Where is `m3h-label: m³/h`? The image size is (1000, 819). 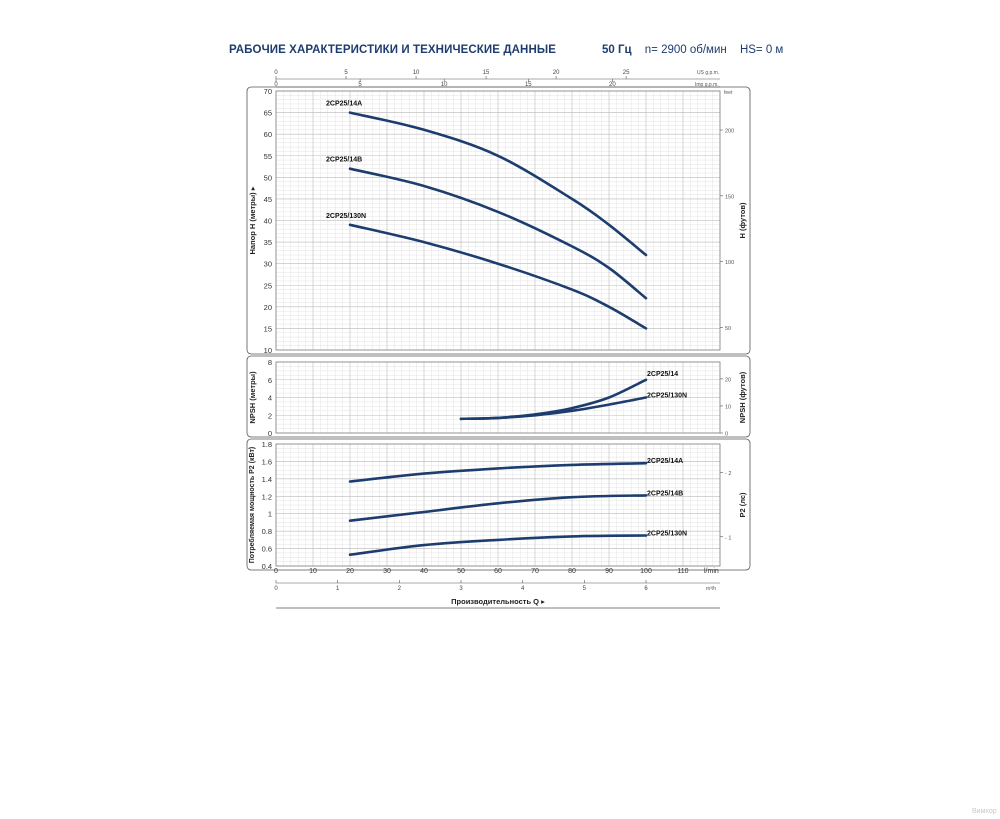
m3h-label: m³/h is located at coordinates (711, 589).